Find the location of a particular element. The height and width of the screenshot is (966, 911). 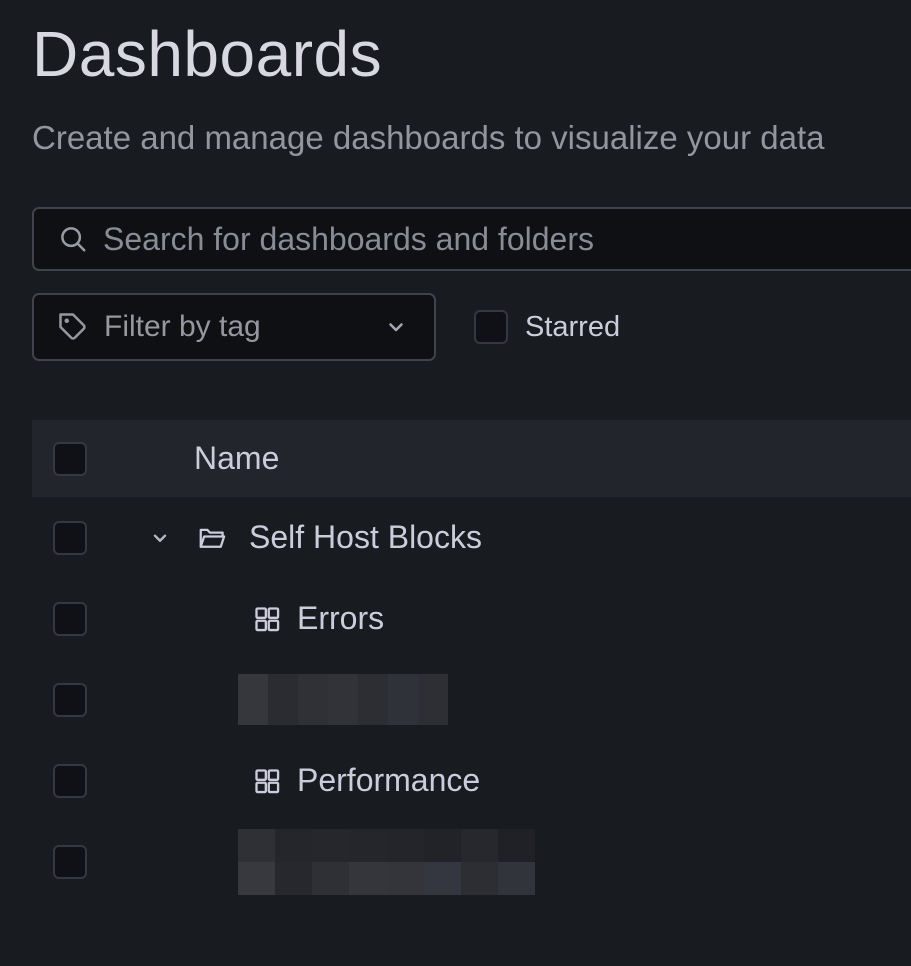

column-header-name: Name is located at coordinates (237, 458).